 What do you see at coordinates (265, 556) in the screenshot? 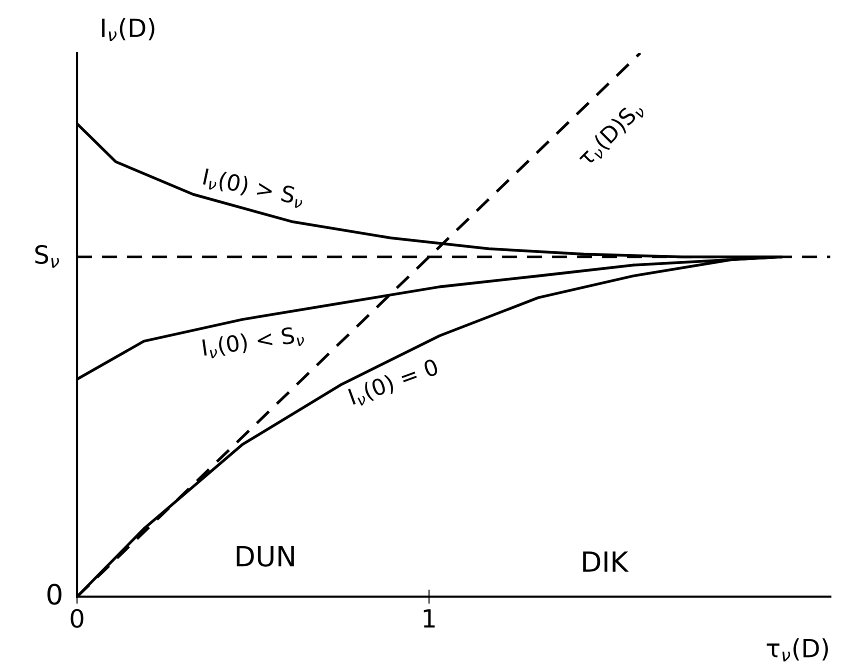
I see `annotation: DUN` at bounding box center [265, 556].